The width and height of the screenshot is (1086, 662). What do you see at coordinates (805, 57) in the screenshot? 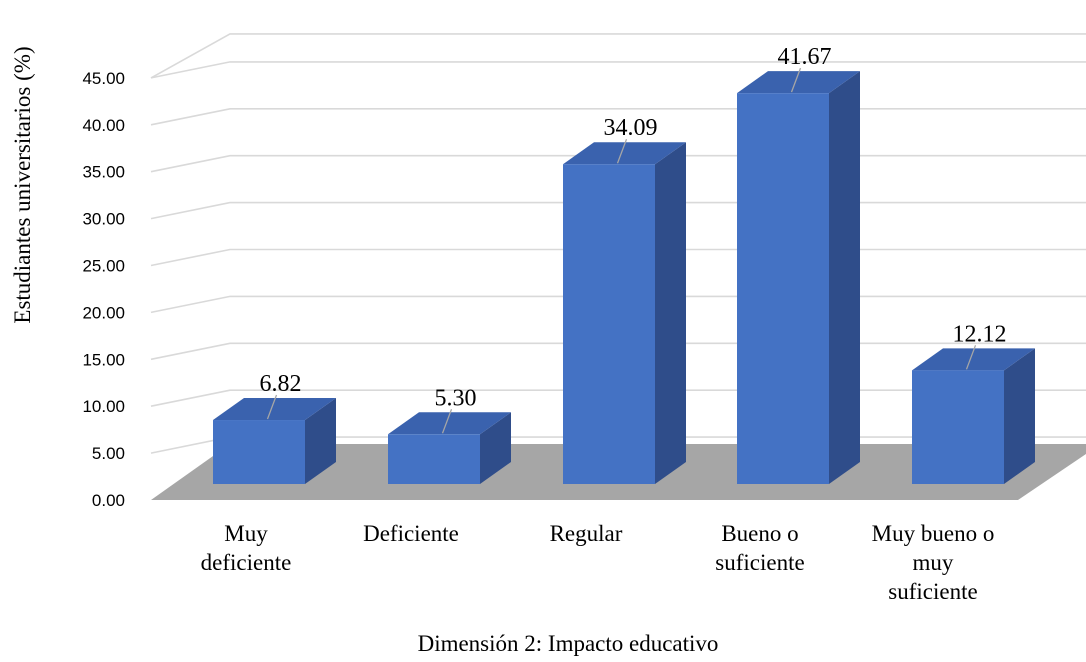
I see `data-label: 41.67` at bounding box center [805, 57].